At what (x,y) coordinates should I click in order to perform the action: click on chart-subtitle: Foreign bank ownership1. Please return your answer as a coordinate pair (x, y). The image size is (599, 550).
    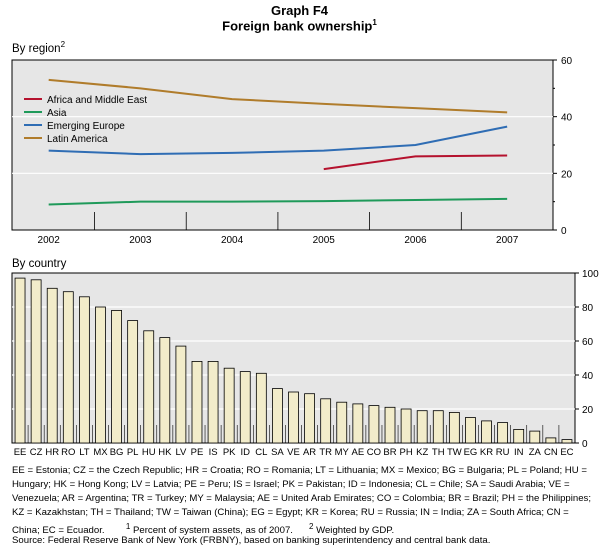
    Looking at the image, I should click on (299, 25).